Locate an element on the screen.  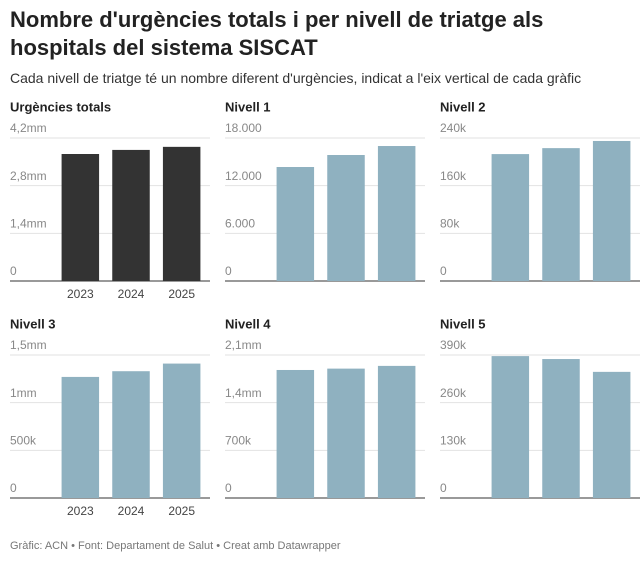
y-tick-label: 2,8mm is located at coordinates (28, 176).